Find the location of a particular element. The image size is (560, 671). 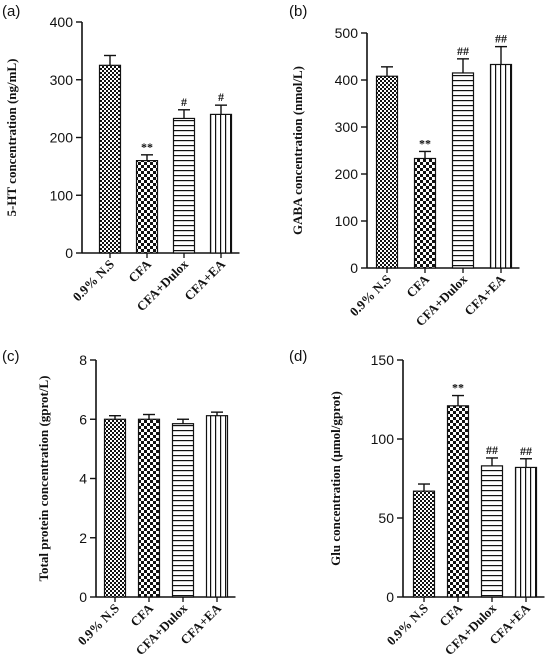

y-tick-label: 8 is located at coordinates (83, 360).